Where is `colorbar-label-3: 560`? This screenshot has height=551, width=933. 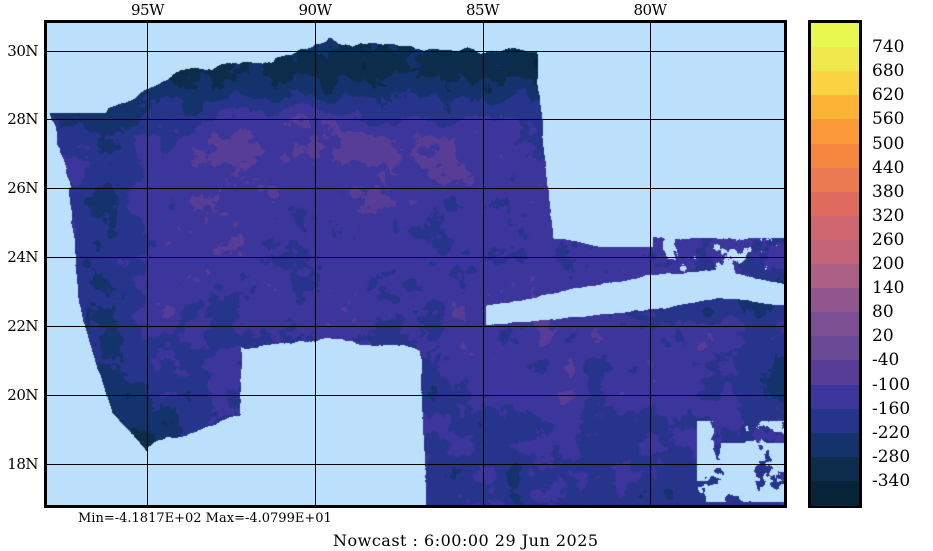
colorbar-label-3: 560 is located at coordinates (888, 119).